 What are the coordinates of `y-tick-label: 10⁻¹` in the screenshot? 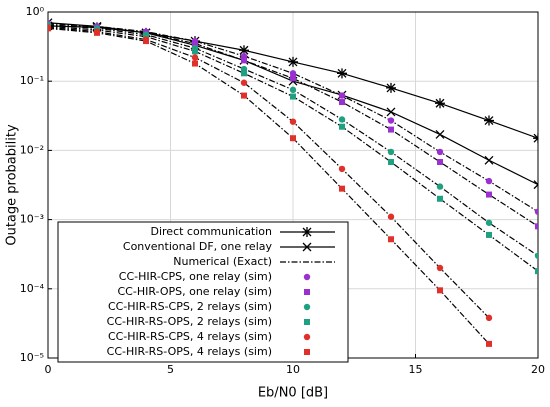 It's located at (32, 80).